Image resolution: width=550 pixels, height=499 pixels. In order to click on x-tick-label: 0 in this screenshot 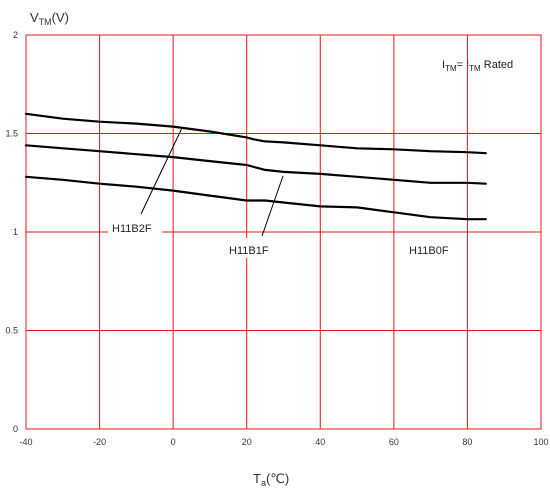, I will do `click(173, 442)`.